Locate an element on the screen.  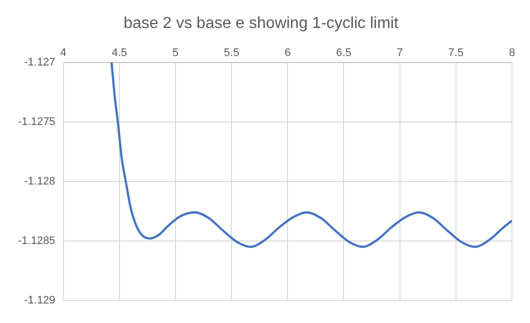
y-tick-label: -1.128 is located at coordinates (40, 181).